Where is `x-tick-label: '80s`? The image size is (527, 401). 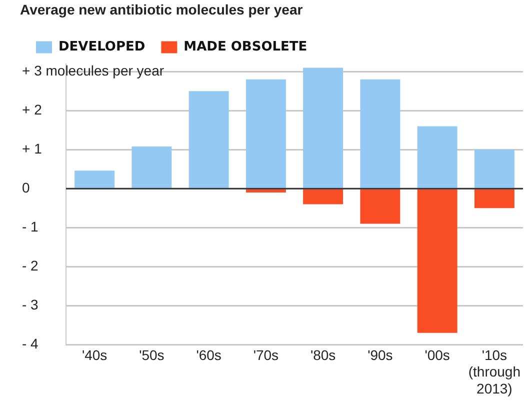 x-tick-label: '80s is located at coordinates (323, 354).